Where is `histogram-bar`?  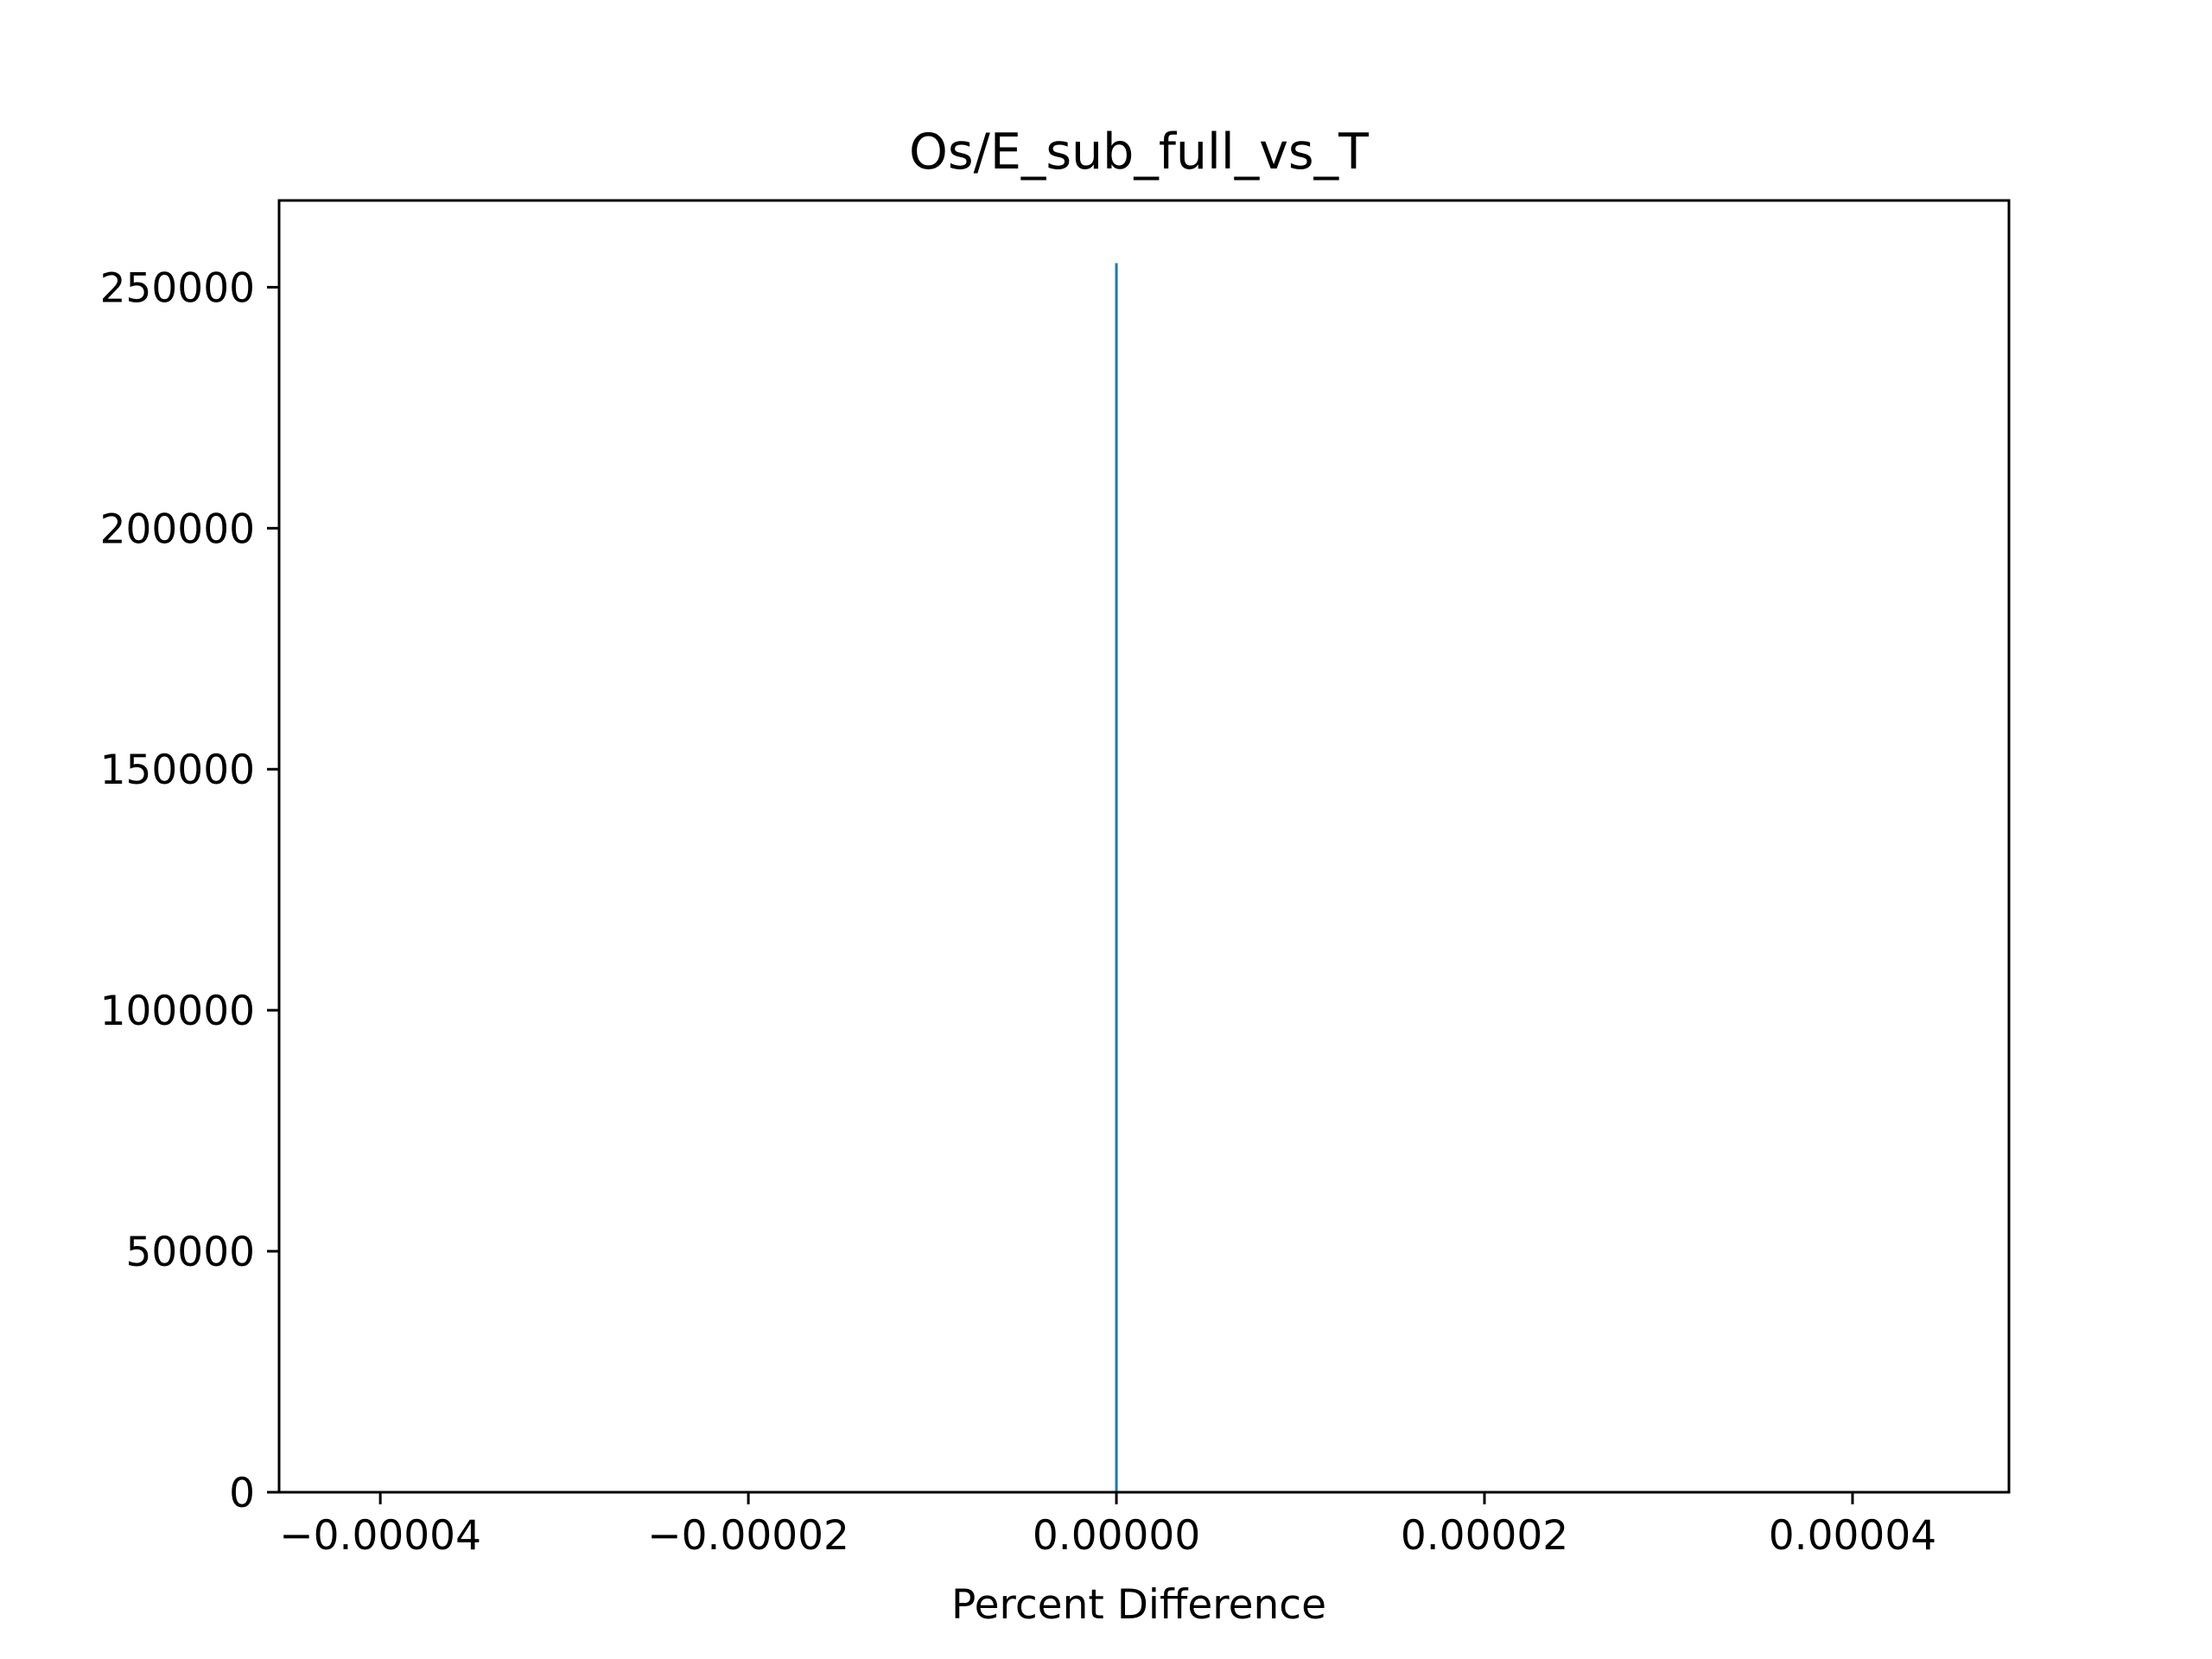 histogram-bar is located at coordinates (1116, 877).